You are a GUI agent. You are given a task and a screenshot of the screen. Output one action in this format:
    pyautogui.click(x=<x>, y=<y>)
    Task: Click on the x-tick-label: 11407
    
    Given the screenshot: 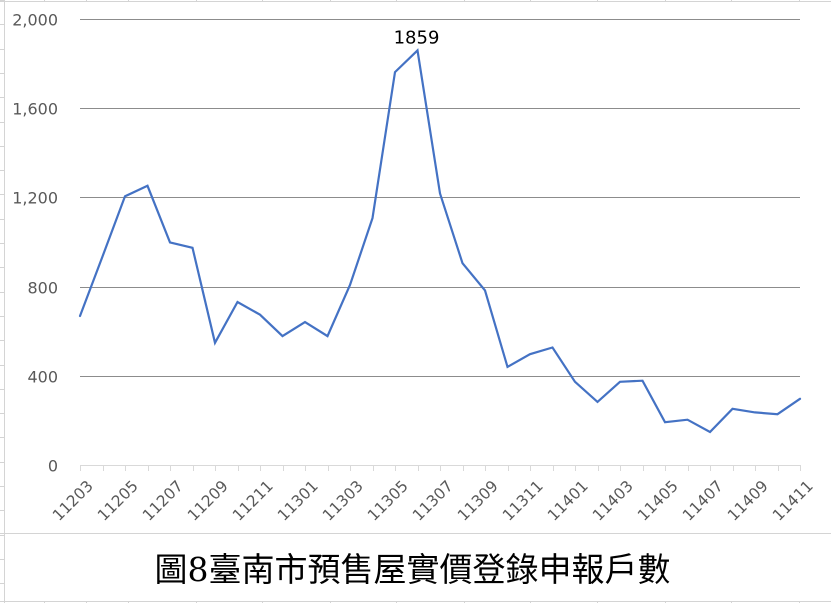 What is the action you would take?
    pyautogui.click(x=703, y=501)
    